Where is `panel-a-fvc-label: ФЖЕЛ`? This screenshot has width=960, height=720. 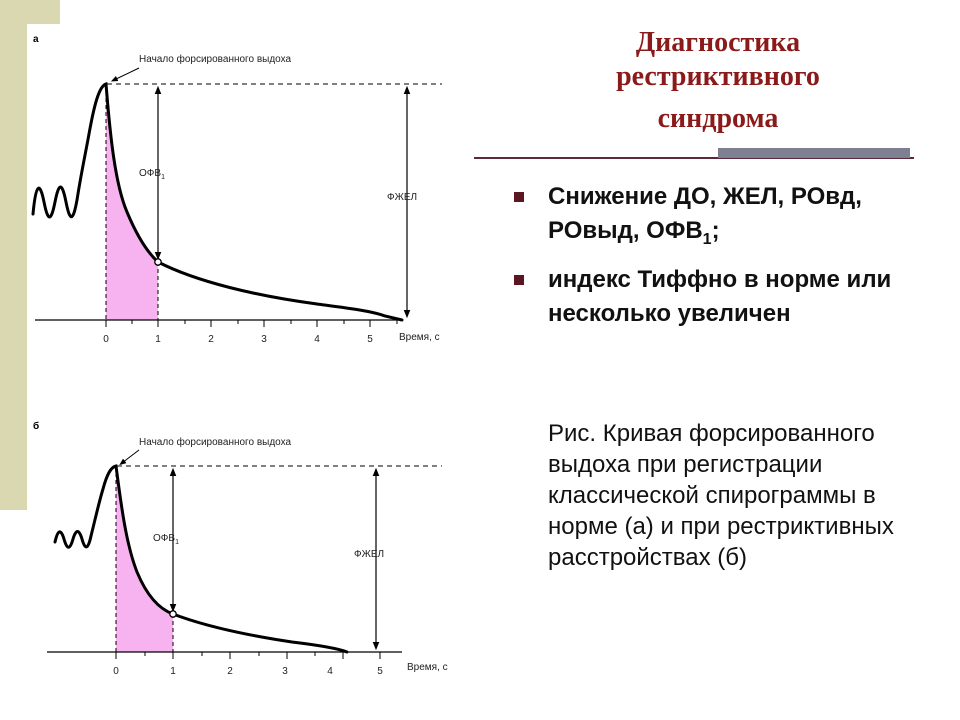
panel-a-fvc-label: ФЖЕЛ is located at coordinates (402, 197).